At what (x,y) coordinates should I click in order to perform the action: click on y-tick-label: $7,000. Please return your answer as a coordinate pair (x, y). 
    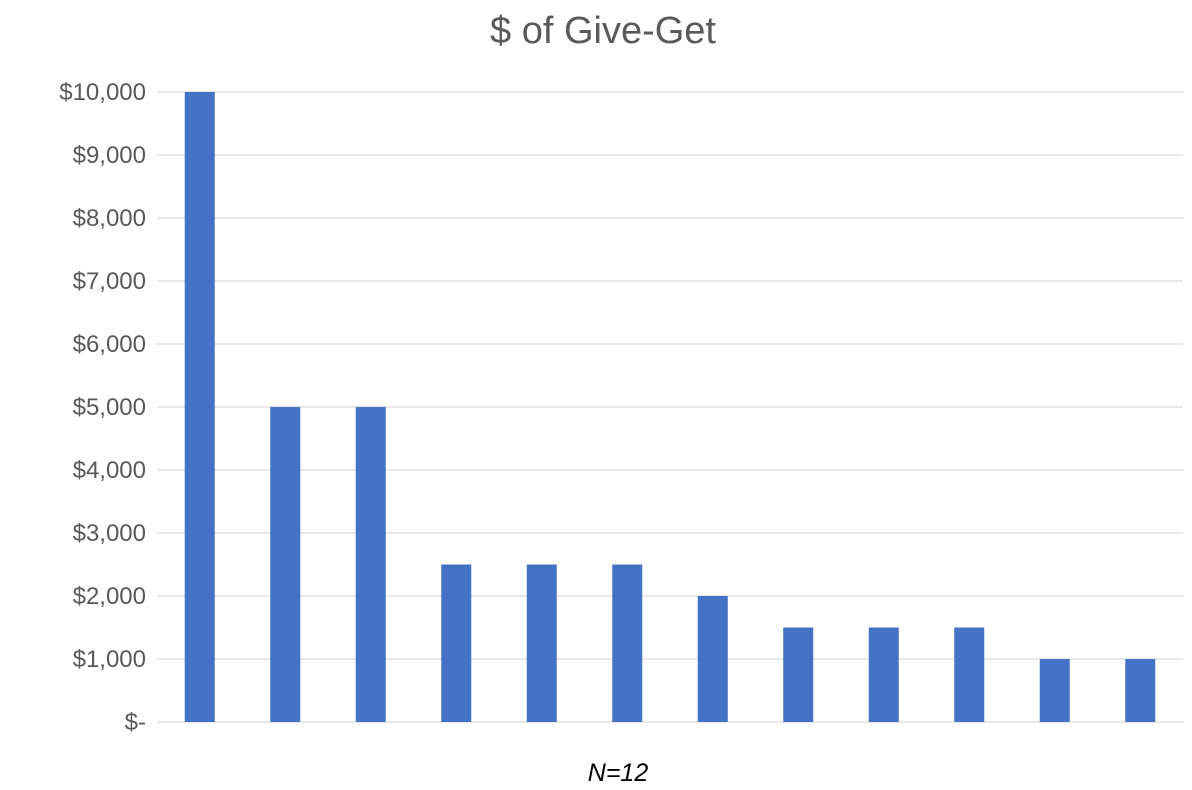
    Looking at the image, I should click on (109, 281).